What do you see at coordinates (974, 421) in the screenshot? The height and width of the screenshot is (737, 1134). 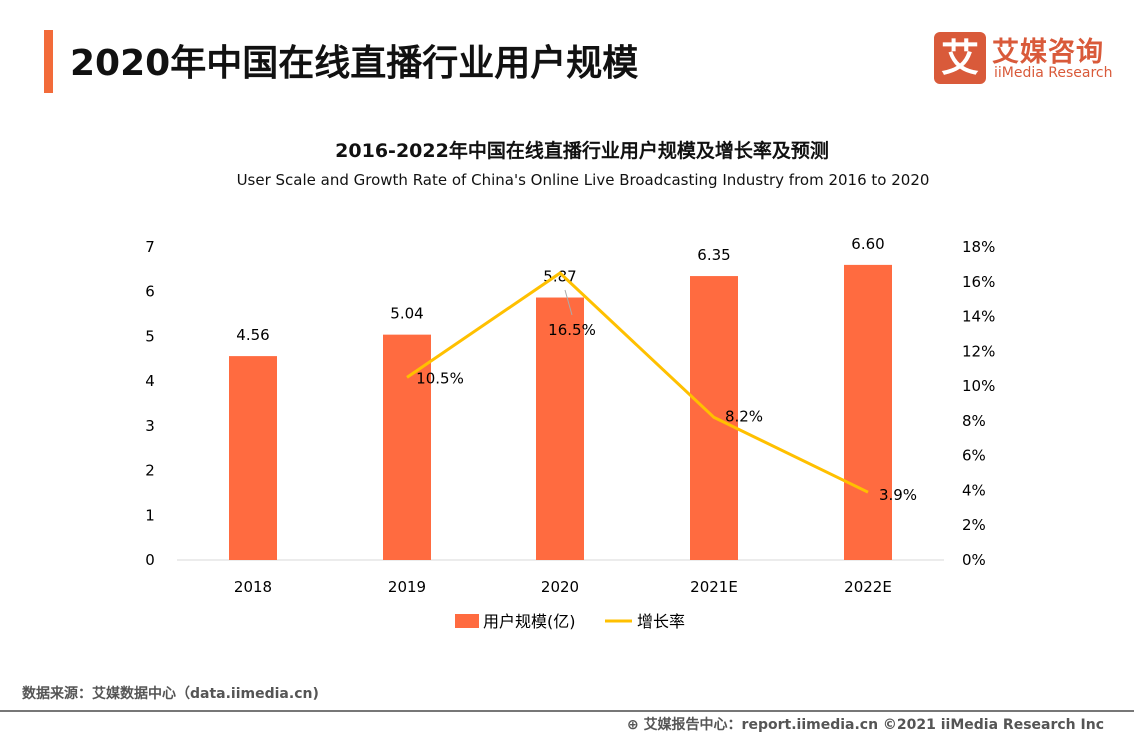 I see `right-tick-label: 8%` at bounding box center [974, 421].